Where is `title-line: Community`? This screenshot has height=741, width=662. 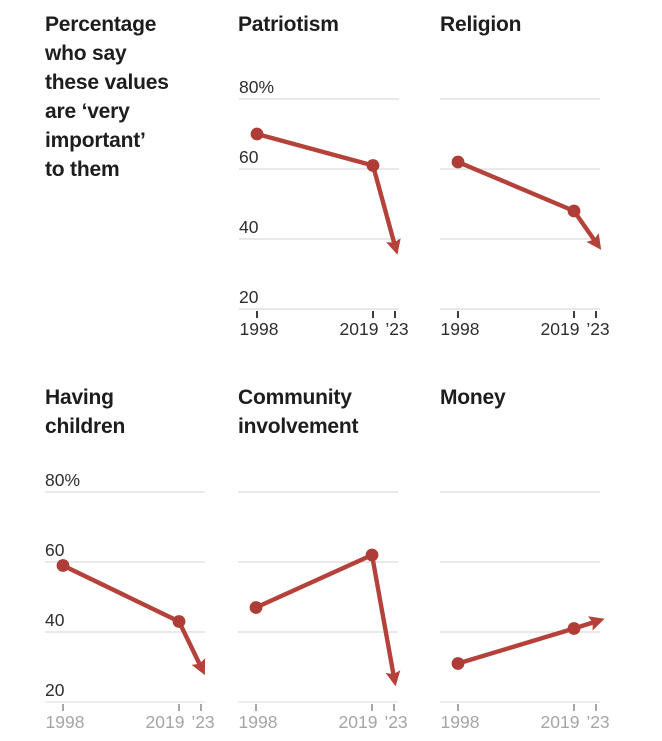 title-line: Community is located at coordinates (295, 397).